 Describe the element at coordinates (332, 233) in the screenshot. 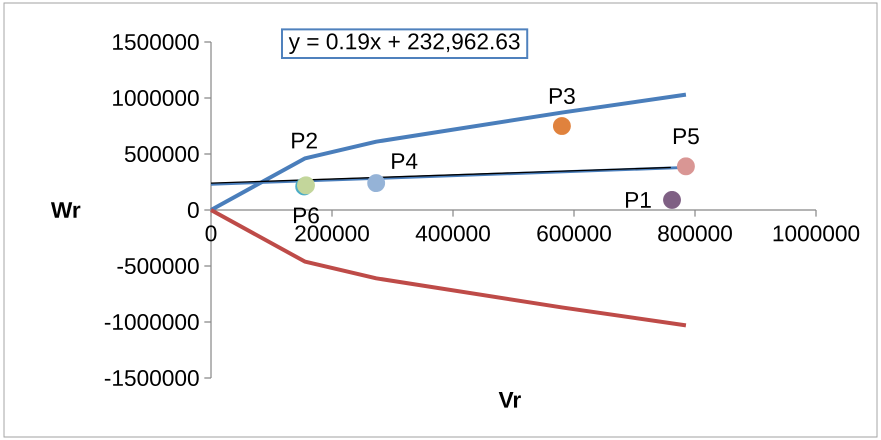

I see `x-tick-label: 200000` at that location.